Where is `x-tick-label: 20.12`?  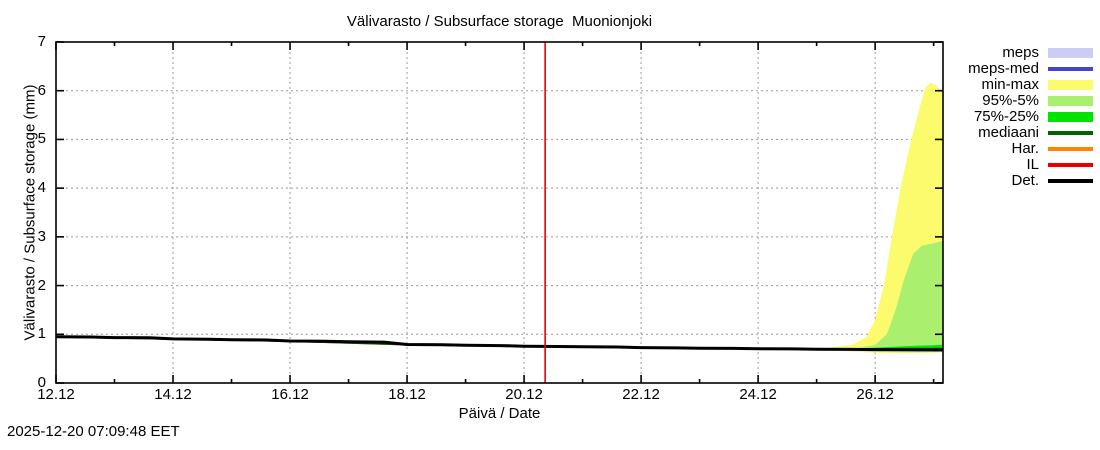
x-tick-label: 20.12 is located at coordinates (524, 394).